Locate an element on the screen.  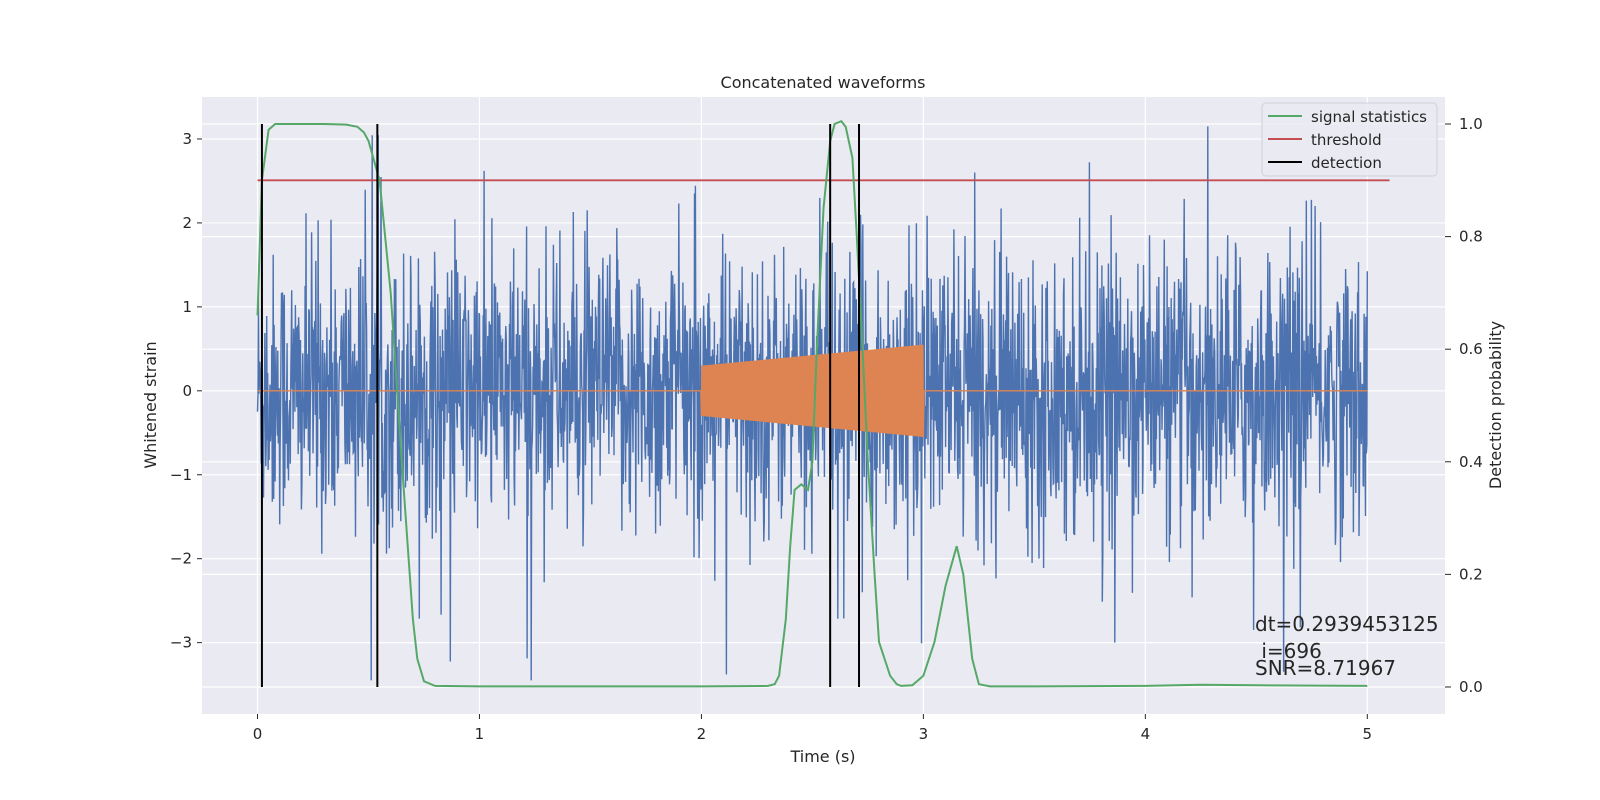
series-injected-waveform-line is located at coordinates (812, 391).